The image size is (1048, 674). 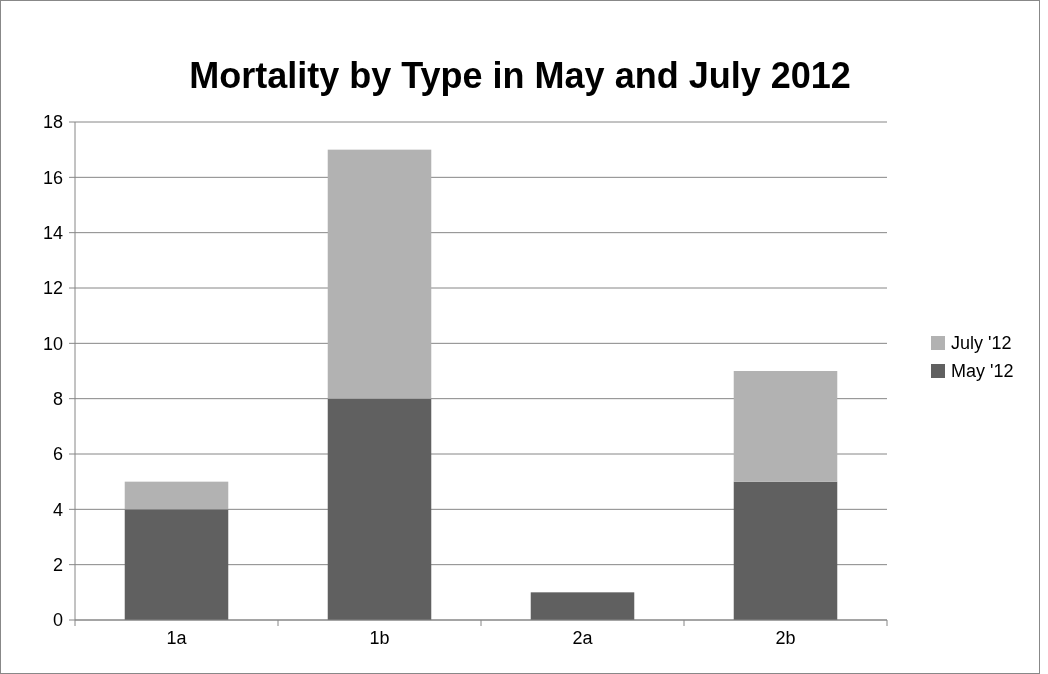 I want to click on x-tick-label: 1b, so click(x=379, y=638).